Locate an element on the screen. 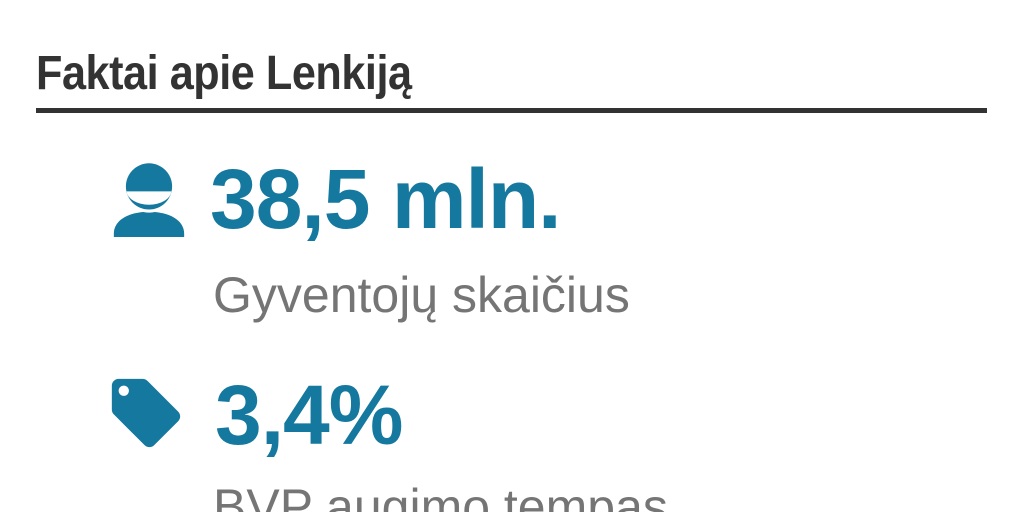 This screenshot has width=1024, height=512. page-title: Faktai apie Lenkiją is located at coordinates (244, 74).